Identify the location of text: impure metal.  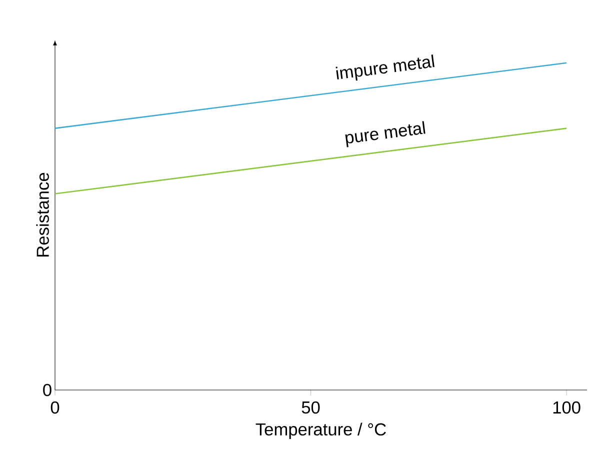
(385, 67).